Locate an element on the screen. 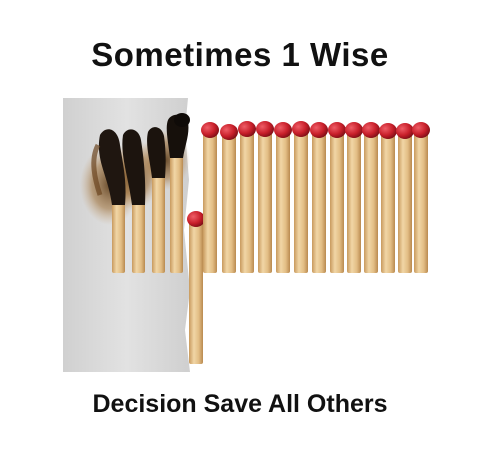 This screenshot has width=480, height=468. removed-match is located at coordinates (196, 287).